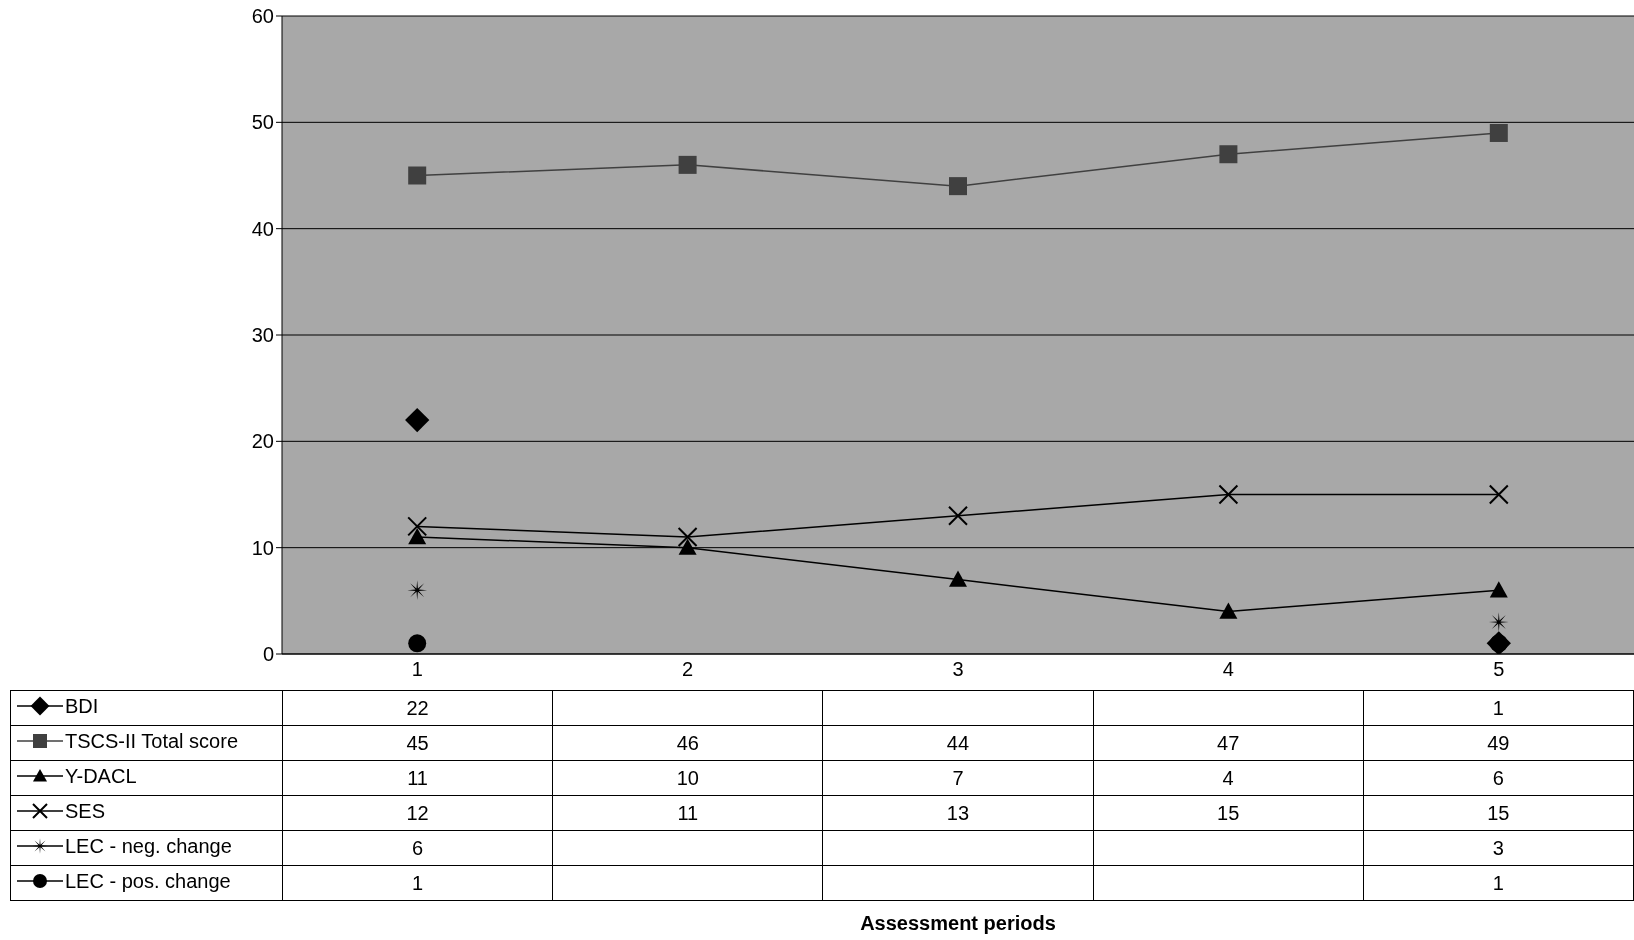 This screenshot has width=1634, height=940. I want to click on data-label: 3, so click(1498, 848).